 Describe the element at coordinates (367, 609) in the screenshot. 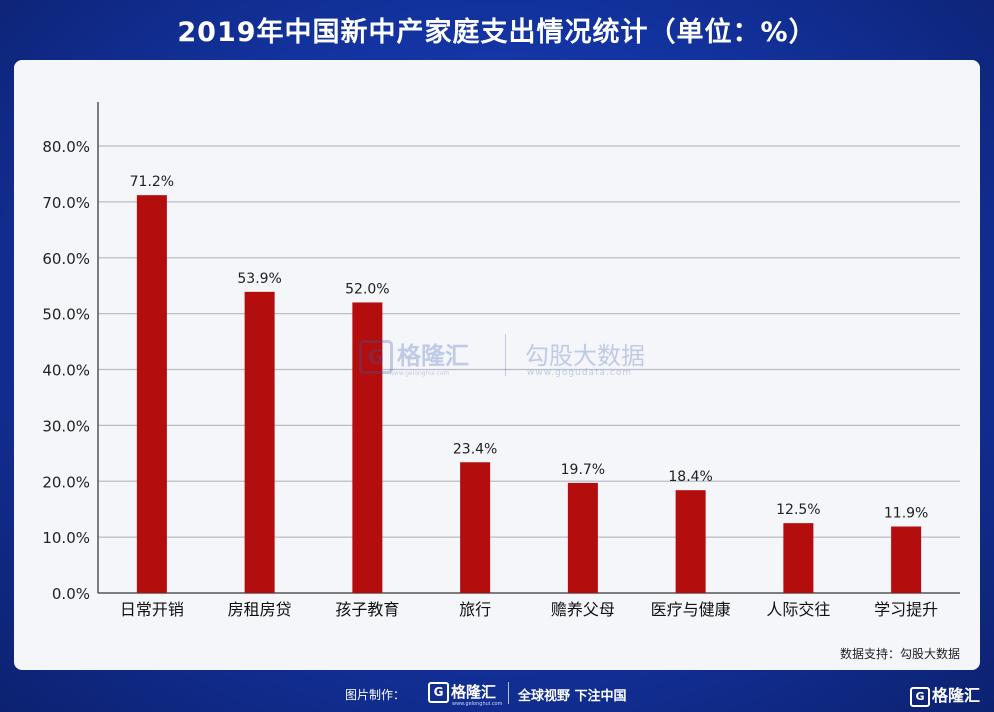

I see `x-tick-label: 孩子教育` at that location.